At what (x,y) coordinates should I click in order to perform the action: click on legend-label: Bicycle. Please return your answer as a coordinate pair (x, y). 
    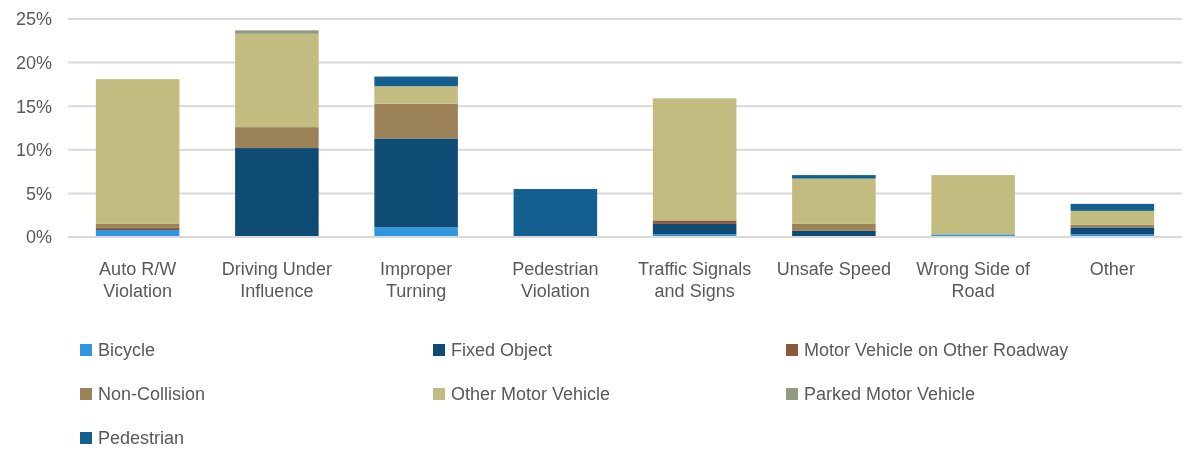
    Looking at the image, I should click on (127, 350).